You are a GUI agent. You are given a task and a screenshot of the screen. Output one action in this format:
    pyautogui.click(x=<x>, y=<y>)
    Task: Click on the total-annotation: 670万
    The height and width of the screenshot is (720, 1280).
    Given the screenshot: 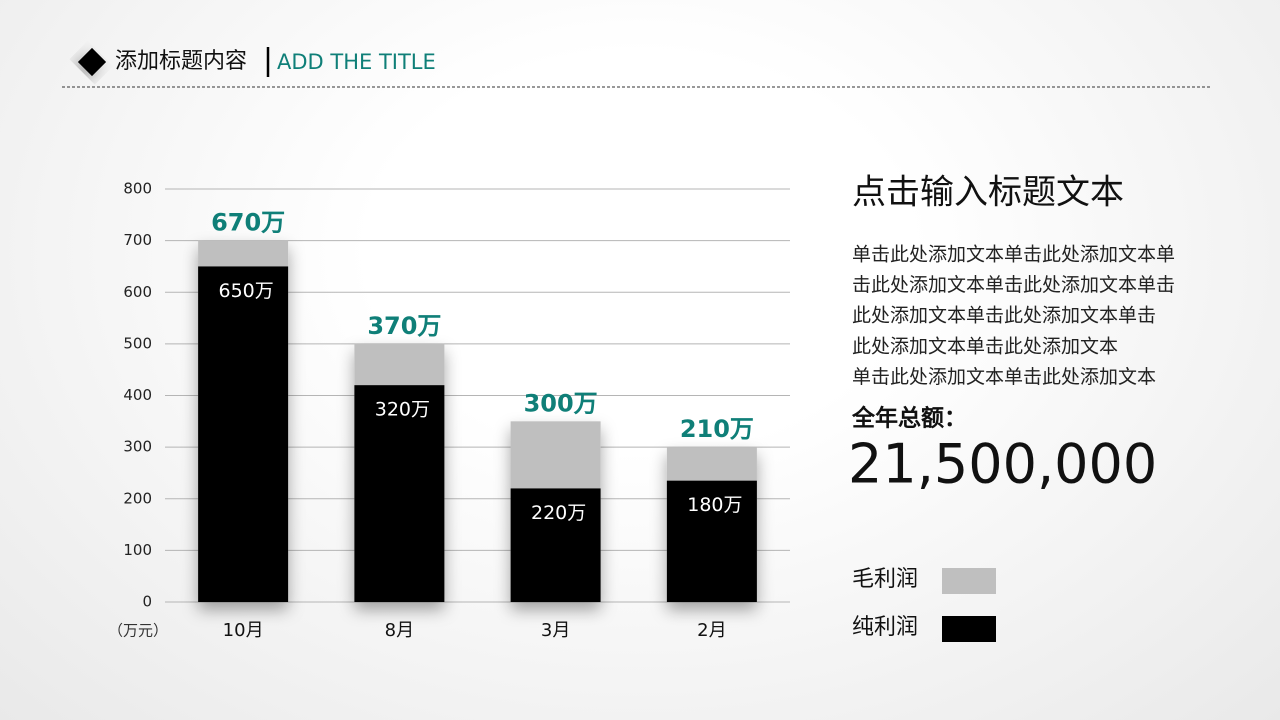 What is the action you would take?
    pyautogui.click(x=248, y=223)
    